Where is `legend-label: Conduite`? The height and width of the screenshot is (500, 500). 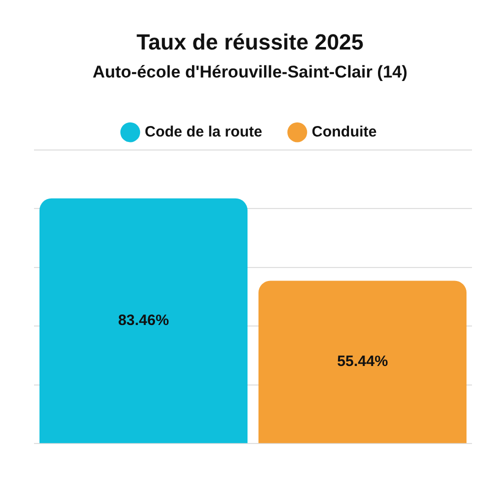
legend-label: Conduite is located at coordinates (344, 131).